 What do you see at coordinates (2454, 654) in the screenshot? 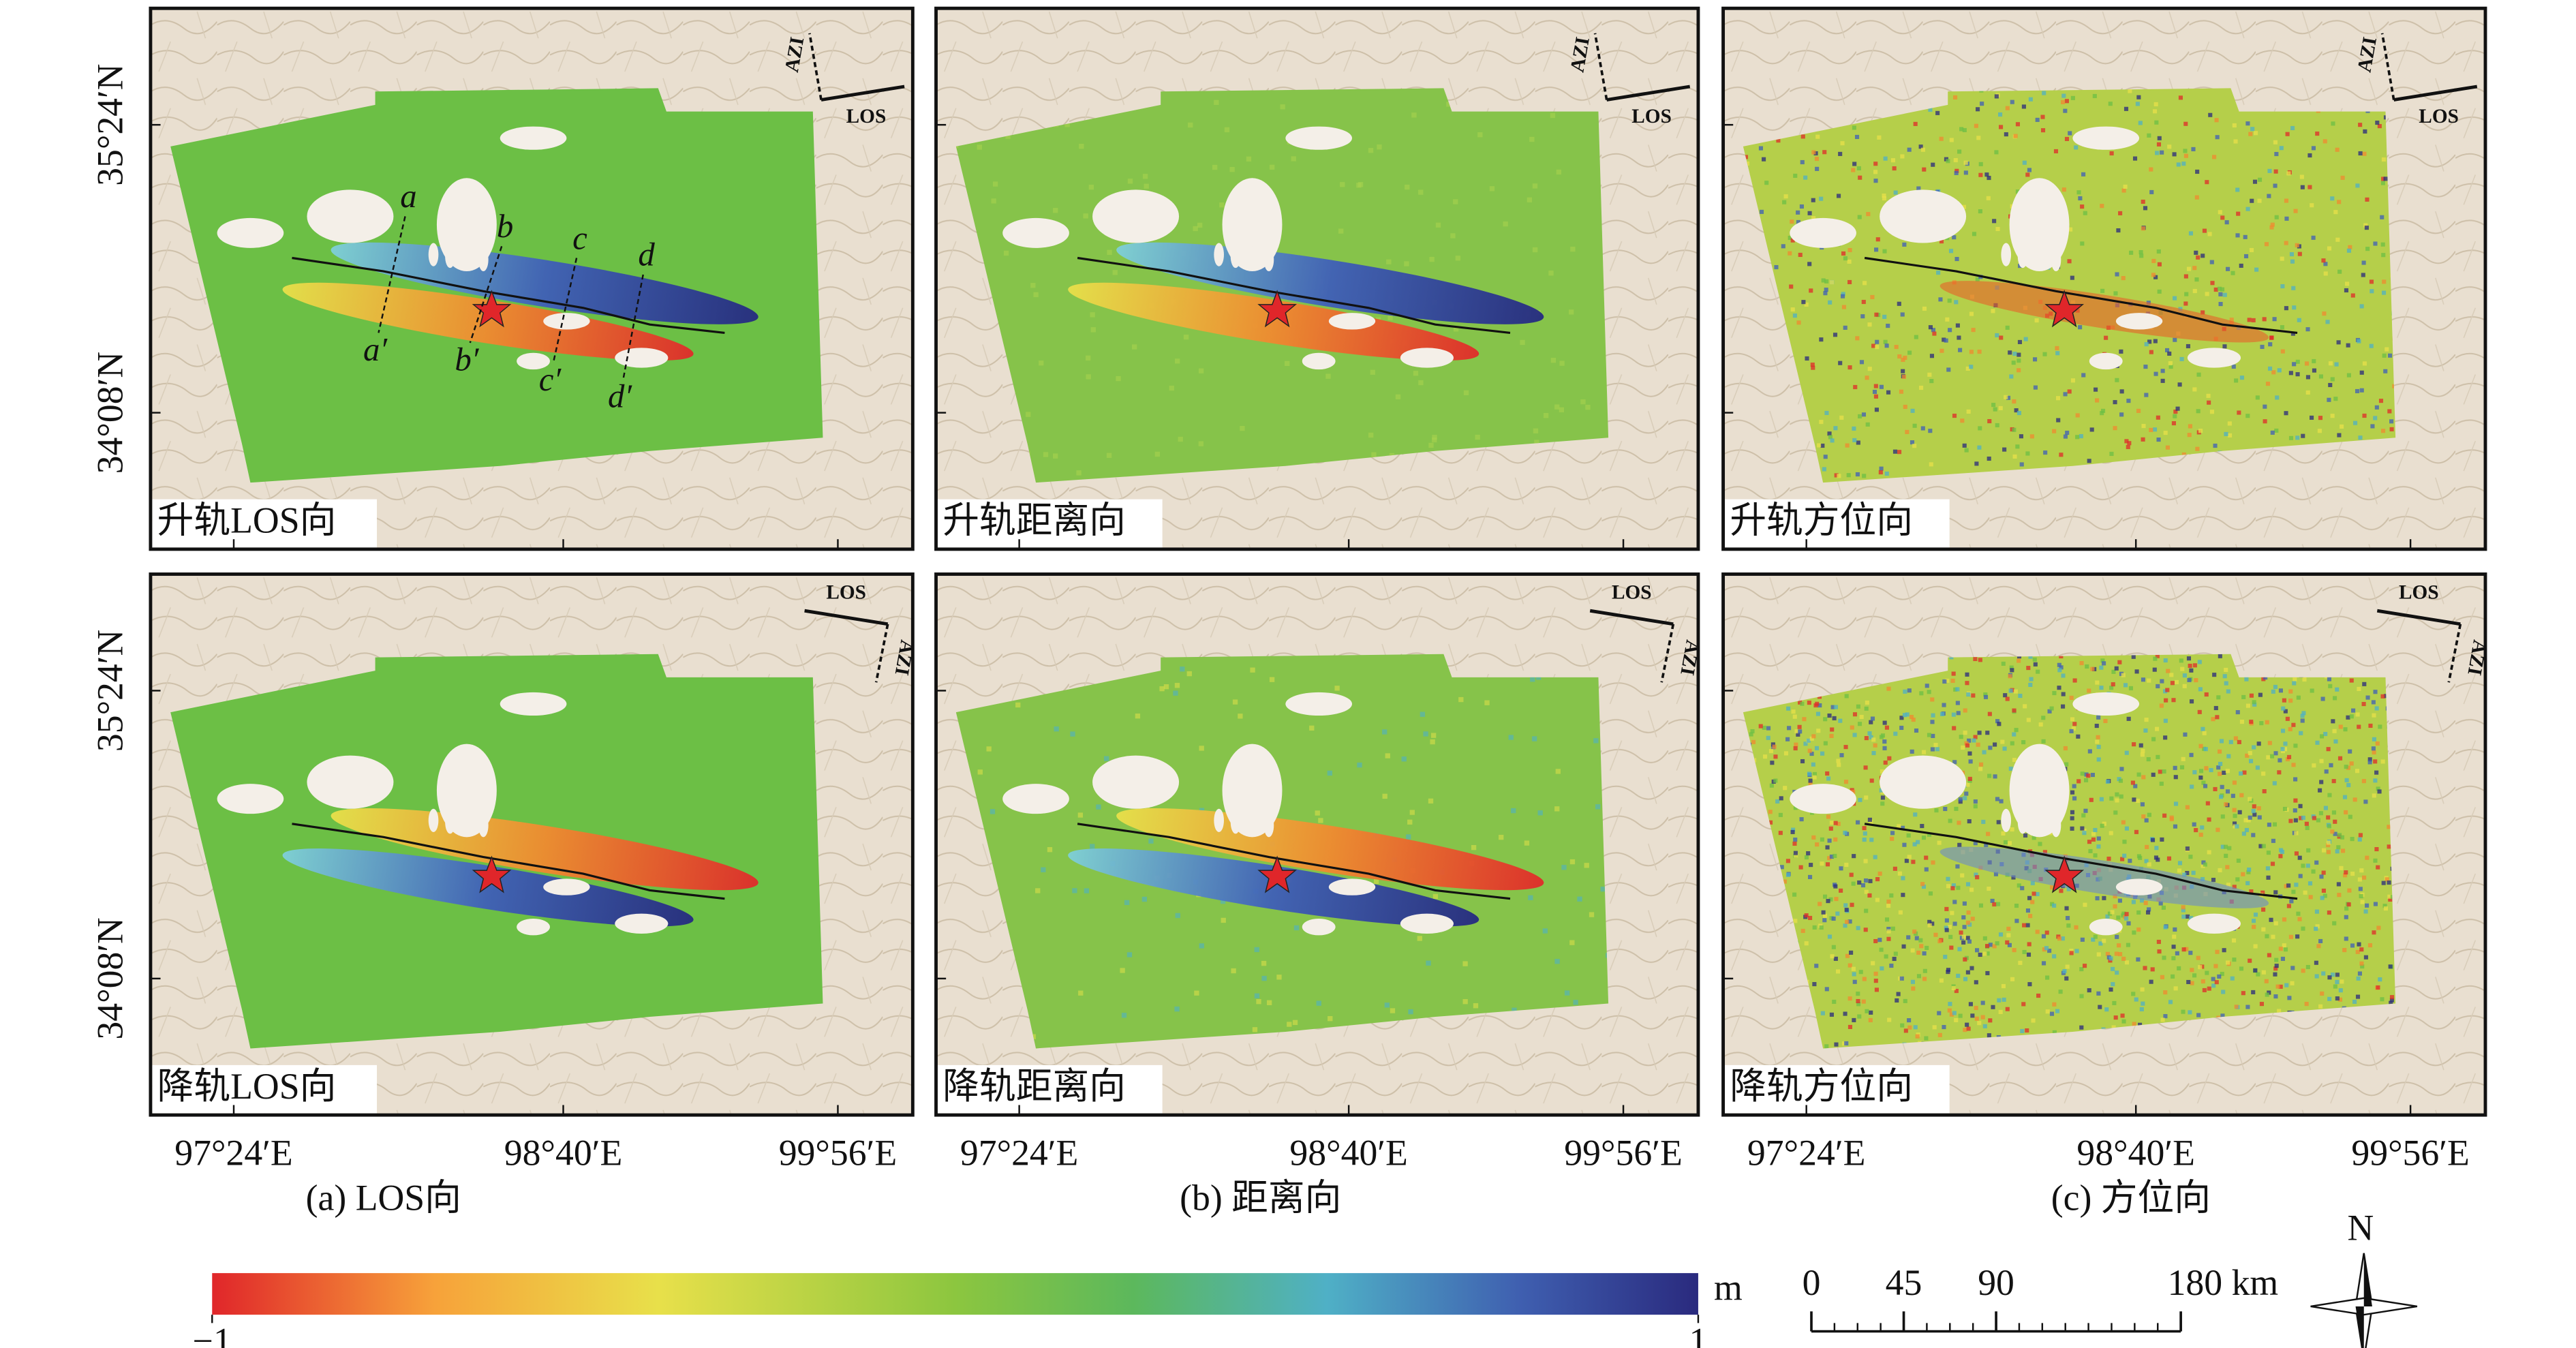
I see `azi-arrow` at bounding box center [2454, 654].